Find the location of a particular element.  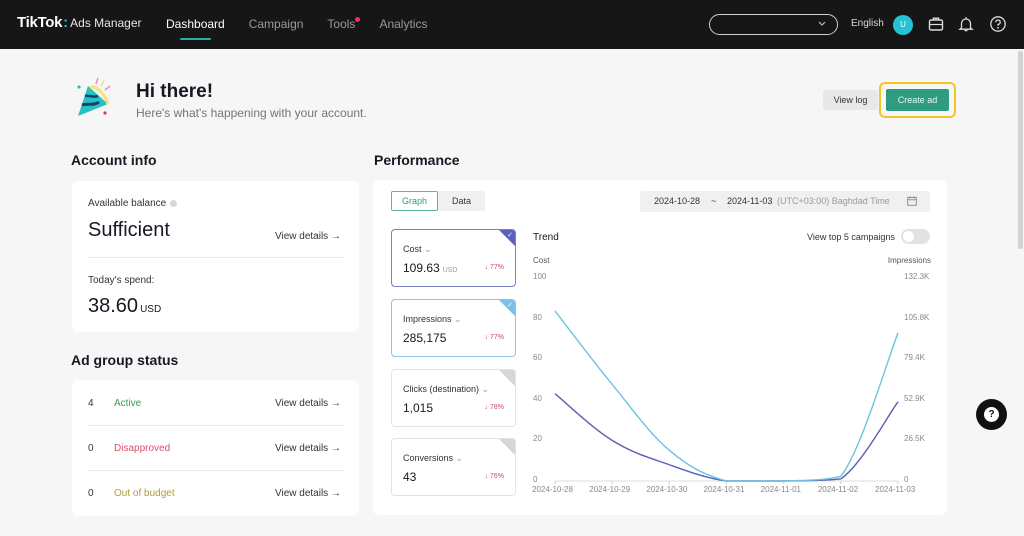

unselected-corner is located at coordinates (507, 378).